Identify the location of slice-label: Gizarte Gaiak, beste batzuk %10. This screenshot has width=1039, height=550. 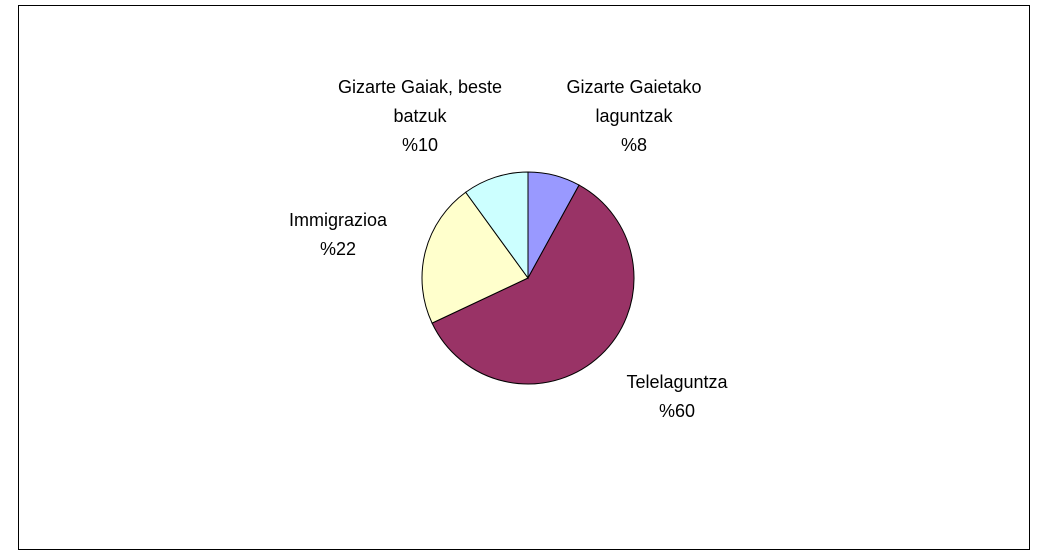
(420, 116).